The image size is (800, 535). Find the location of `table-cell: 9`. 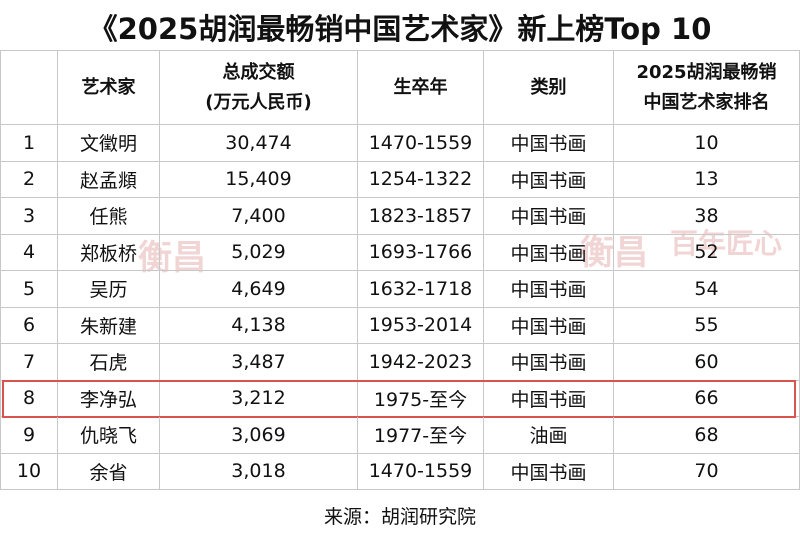

table-cell: 9 is located at coordinates (29, 435).